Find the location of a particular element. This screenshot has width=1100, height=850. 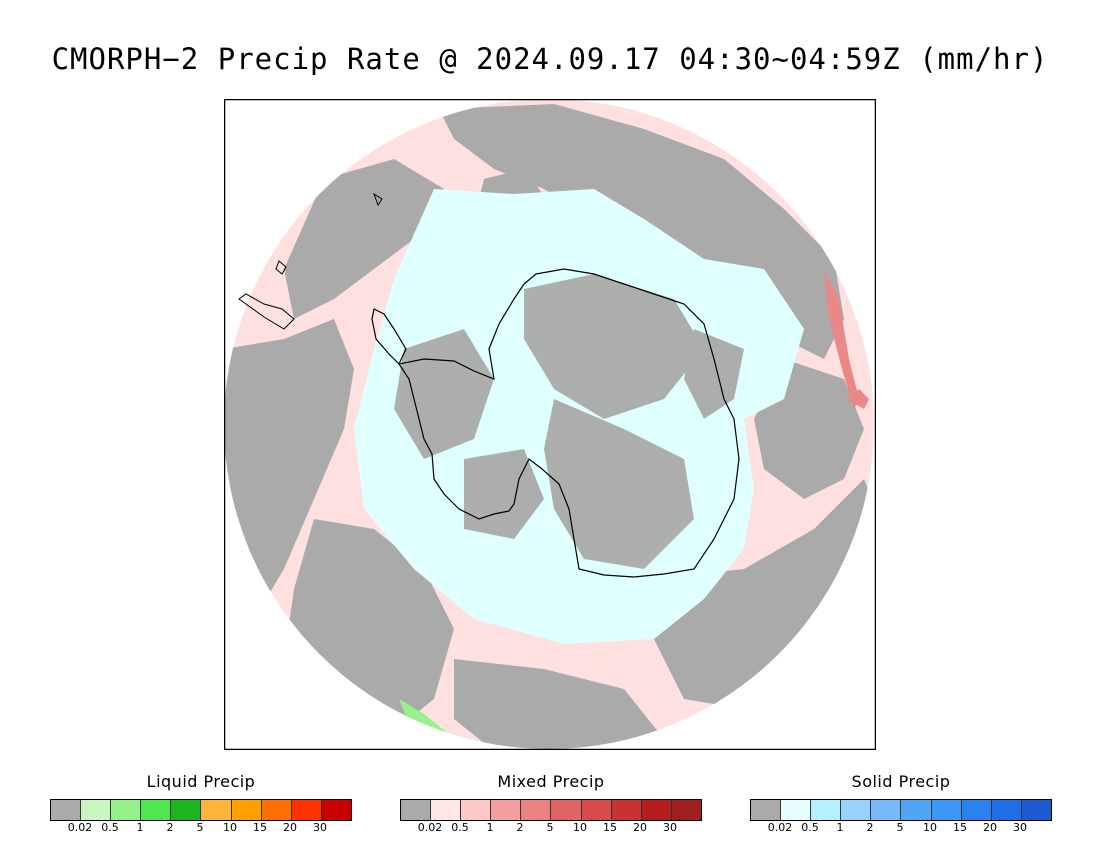

antarctic-peninsula-coastline is located at coordinates (389, 337).